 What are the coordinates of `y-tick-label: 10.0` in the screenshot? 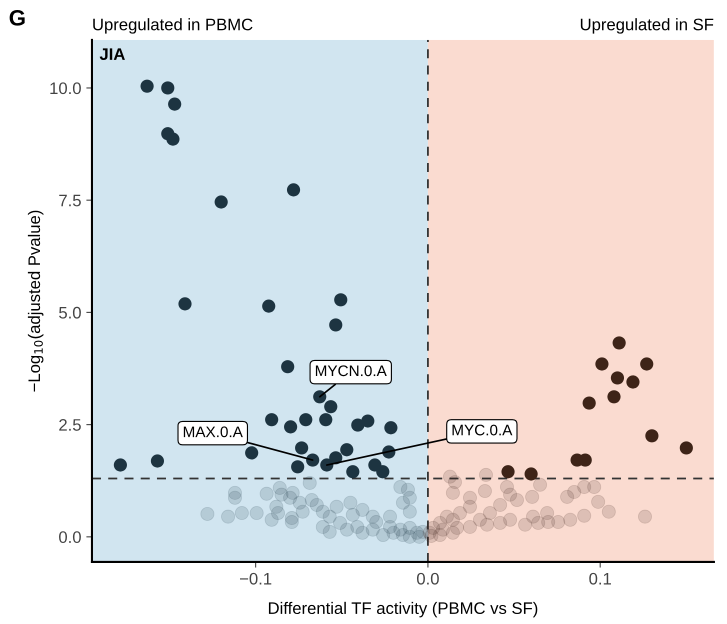 It's located at (65, 88).